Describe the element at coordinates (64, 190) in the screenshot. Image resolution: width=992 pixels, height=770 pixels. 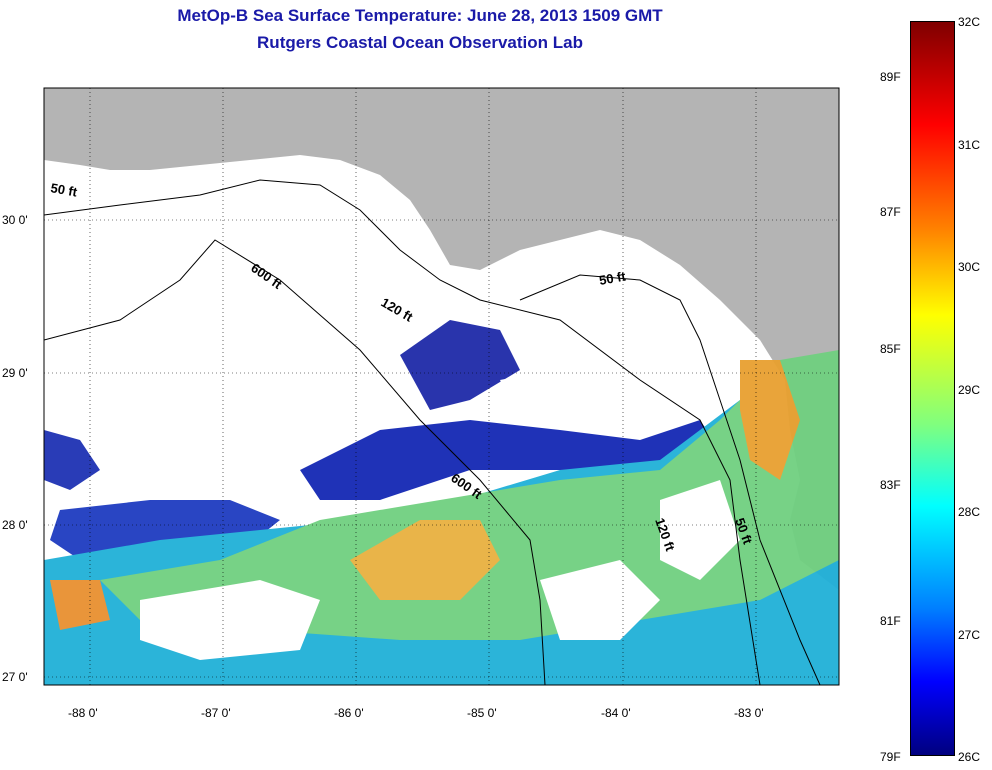
I see `contour-label-50ft-west: 50 ft` at that location.